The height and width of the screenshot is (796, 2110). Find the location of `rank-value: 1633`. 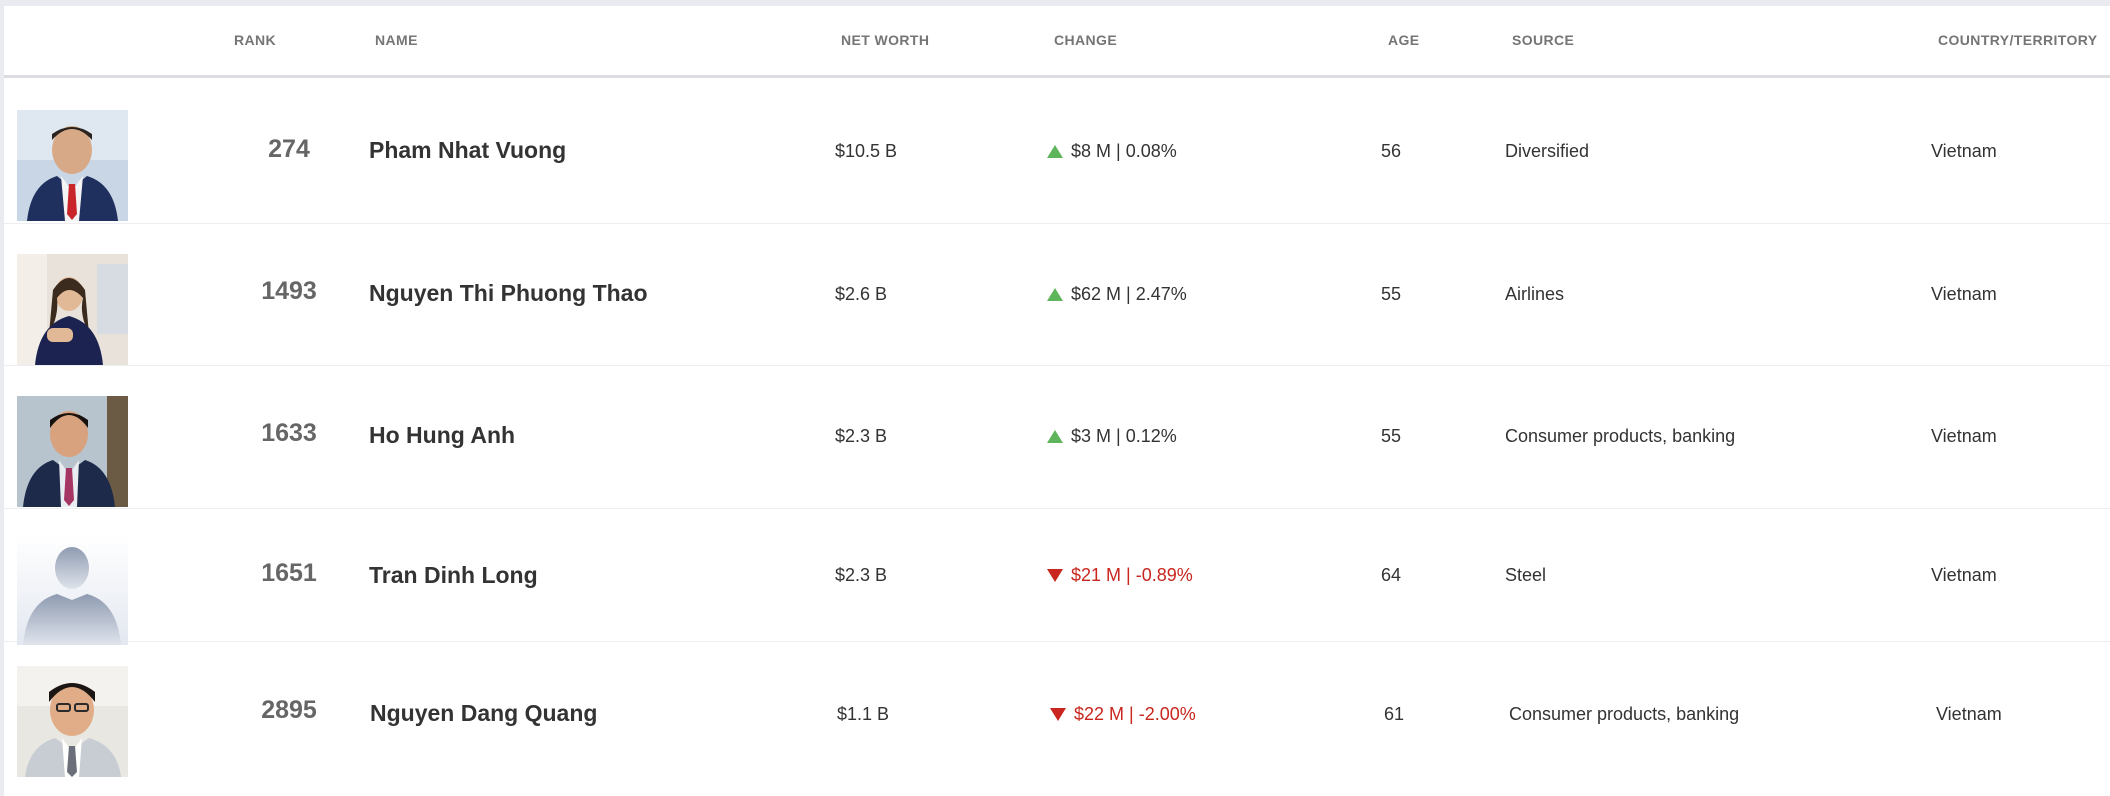

rank-value: 1633 is located at coordinates (289, 433).